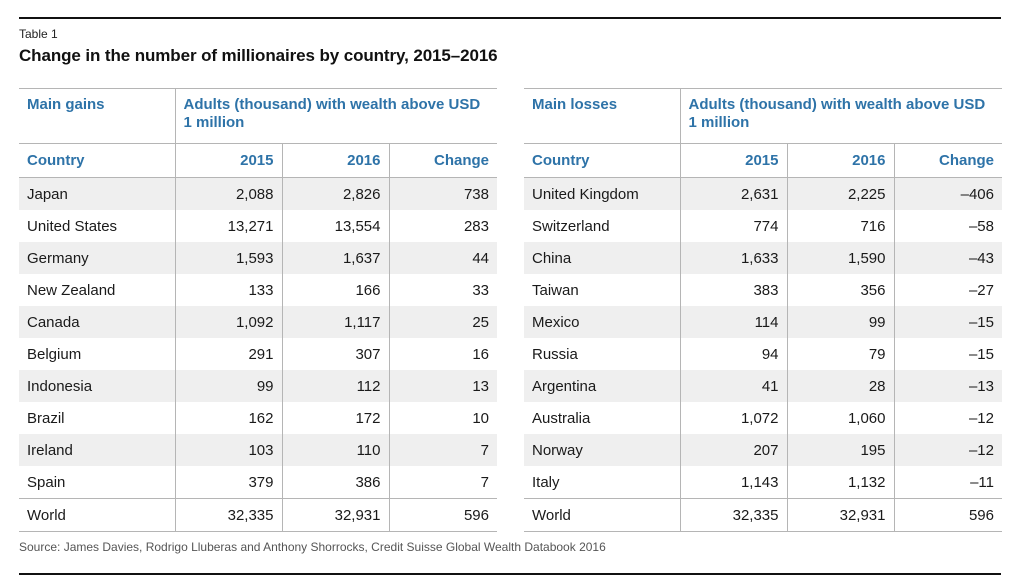 The image size is (1023, 588). I want to click on value-2015-cell: 207, so click(733, 450).